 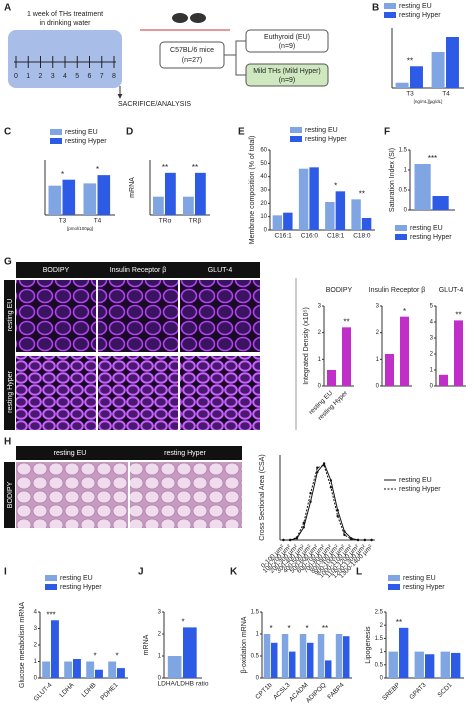 What do you see at coordinates (362, 236) in the screenshot?
I see `x-tick-label: C18:0` at bounding box center [362, 236].